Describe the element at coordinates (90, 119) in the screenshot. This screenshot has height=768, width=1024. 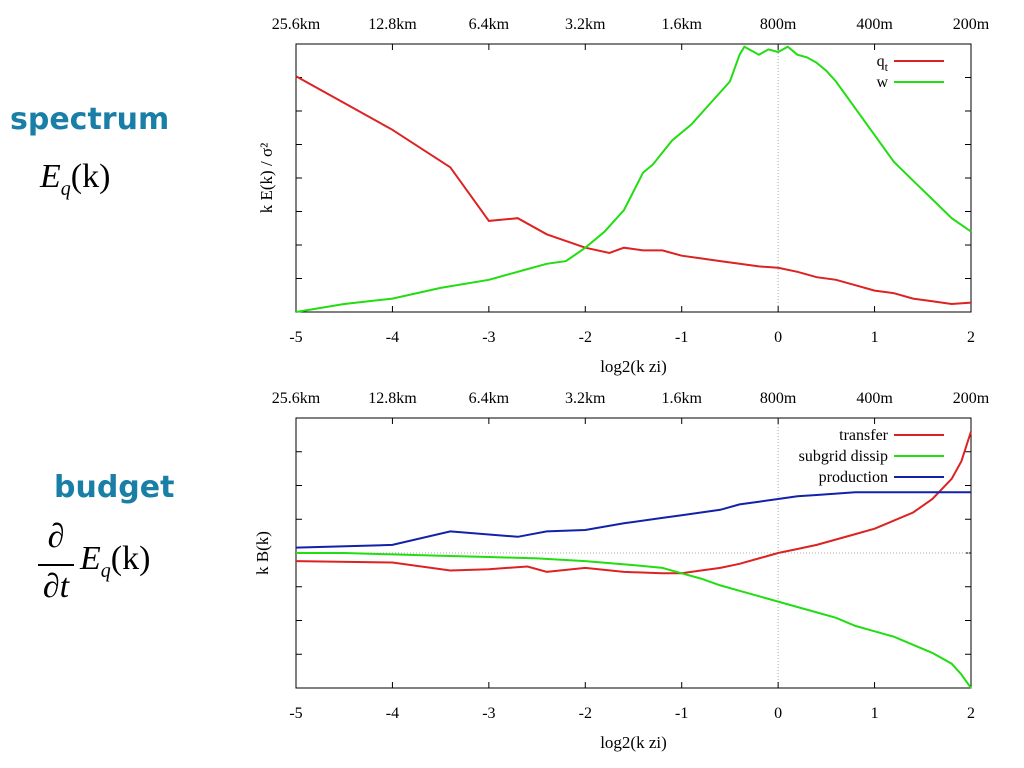
I see `spectrum-title: spectrum` at that location.